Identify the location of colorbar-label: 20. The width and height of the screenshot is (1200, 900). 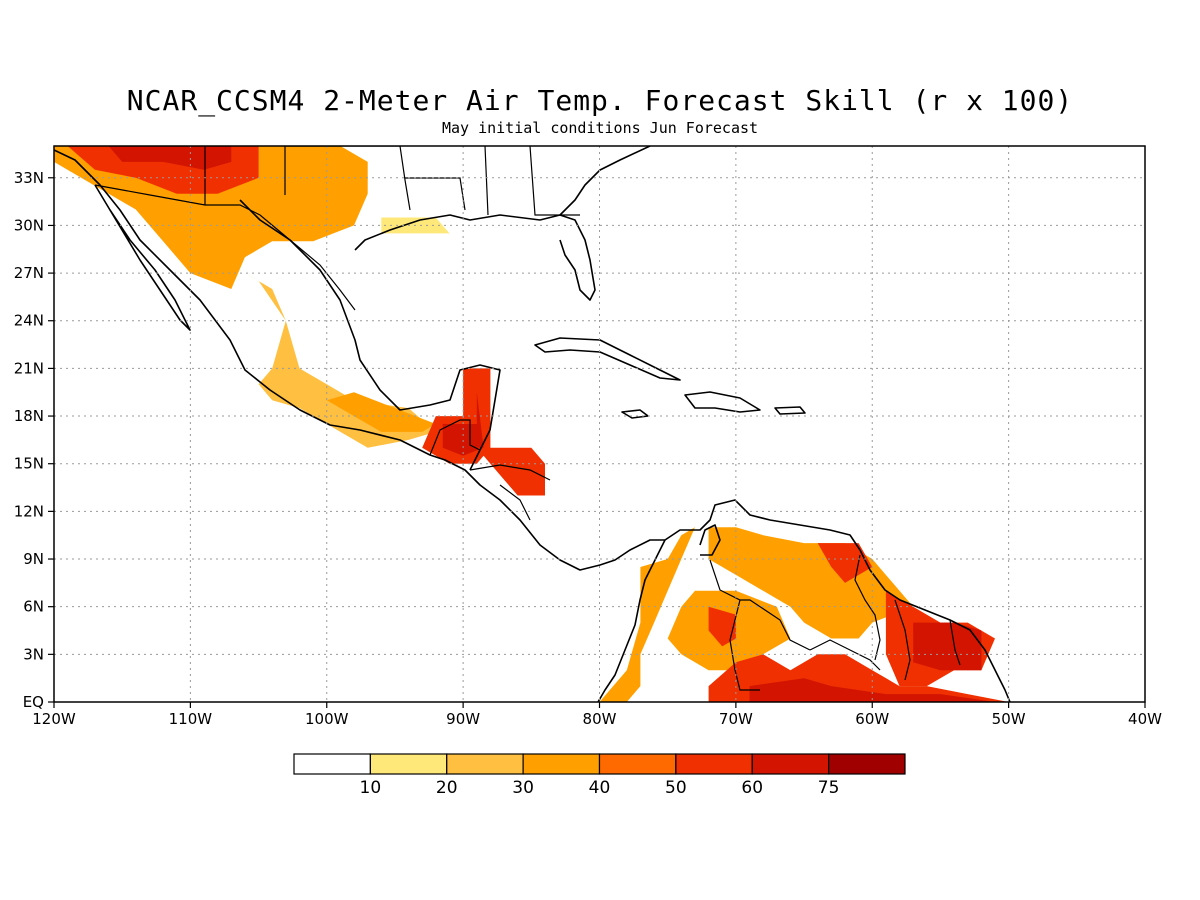
(447, 788).